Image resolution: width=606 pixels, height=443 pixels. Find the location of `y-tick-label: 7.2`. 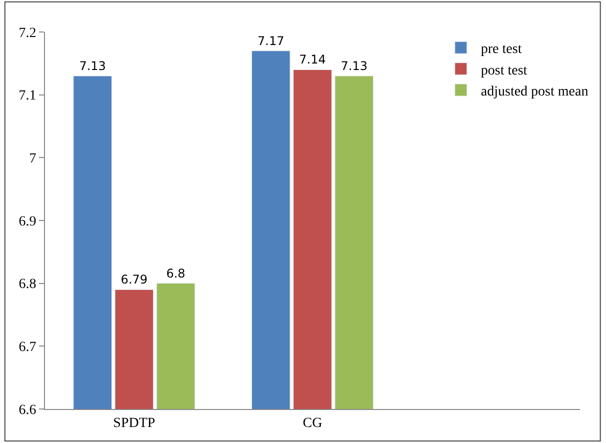

y-tick-label: 7.2 is located at coordinates (27, 33).